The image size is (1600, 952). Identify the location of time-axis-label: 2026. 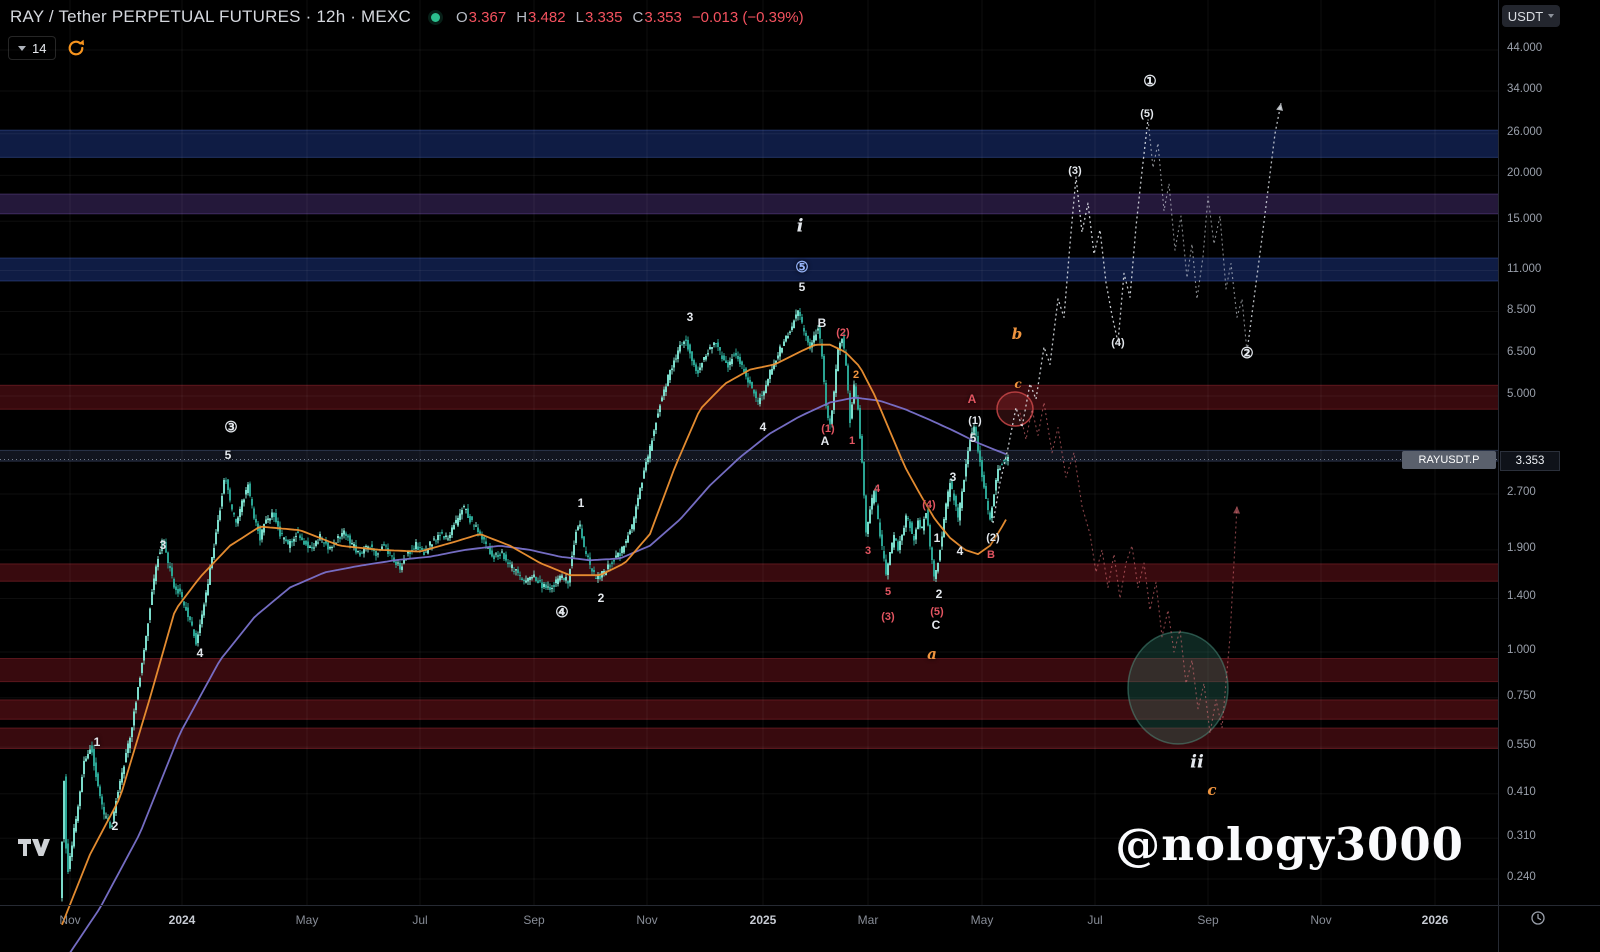
(1435, 920).